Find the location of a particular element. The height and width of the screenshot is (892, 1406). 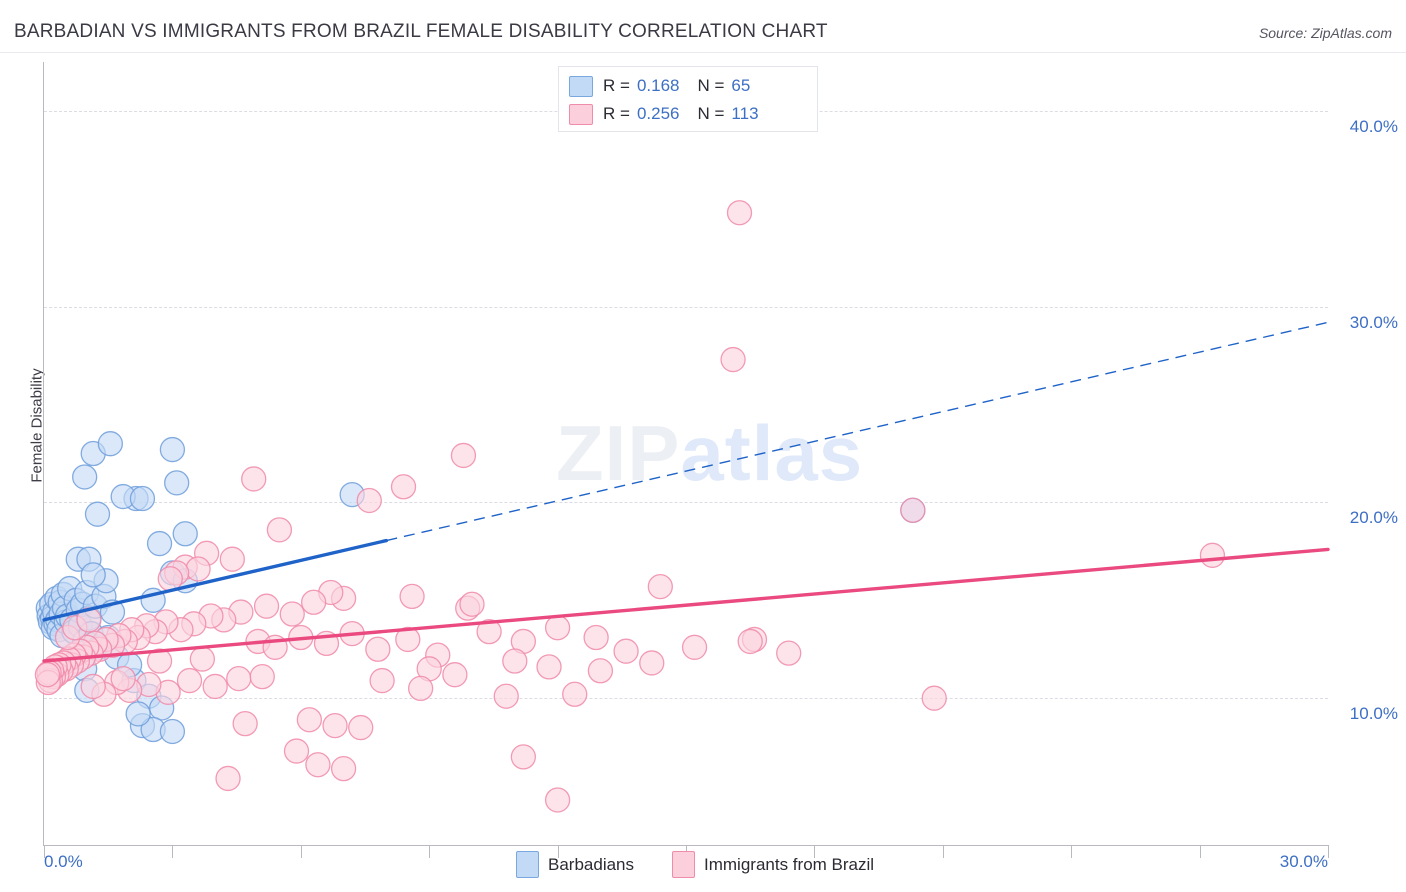

correlation-stats-box: R = 0.168 N = 65 R = 0.256 N = 113 is located at coordinates (688, 99).